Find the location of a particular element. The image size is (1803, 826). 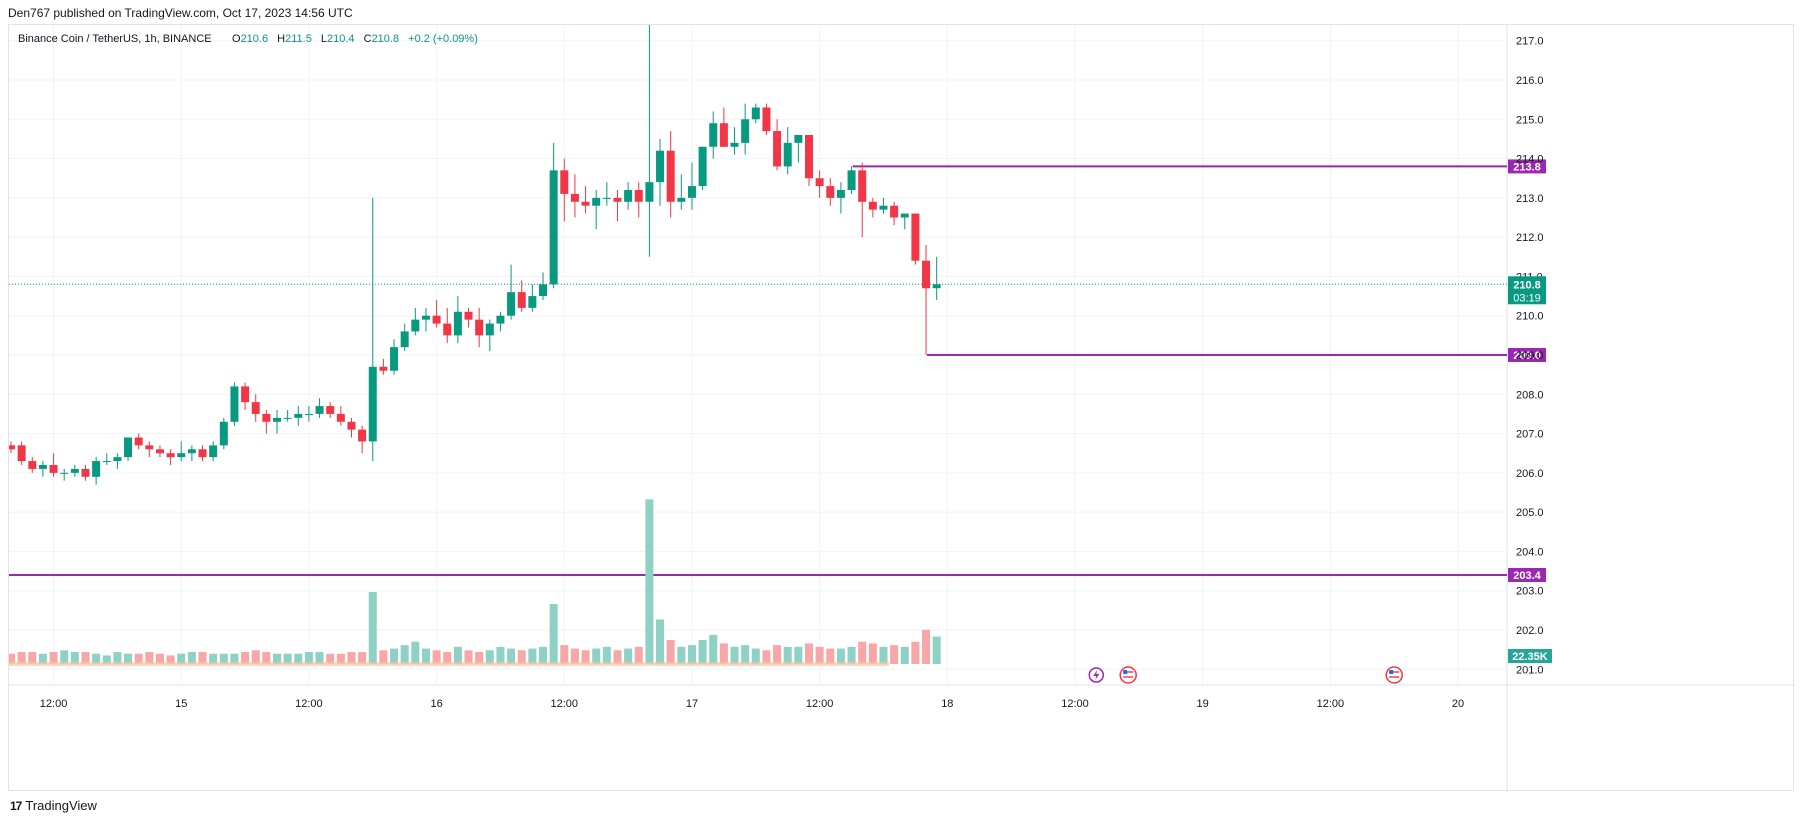

time-tick-label: 15 is located at coordinates (181, 704).